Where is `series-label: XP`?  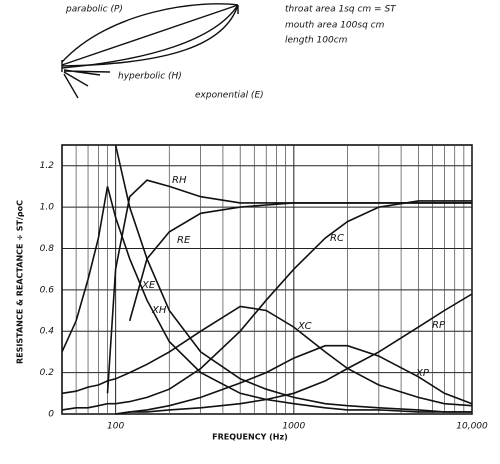
series-label: XP is located at coordinates (422, 373).